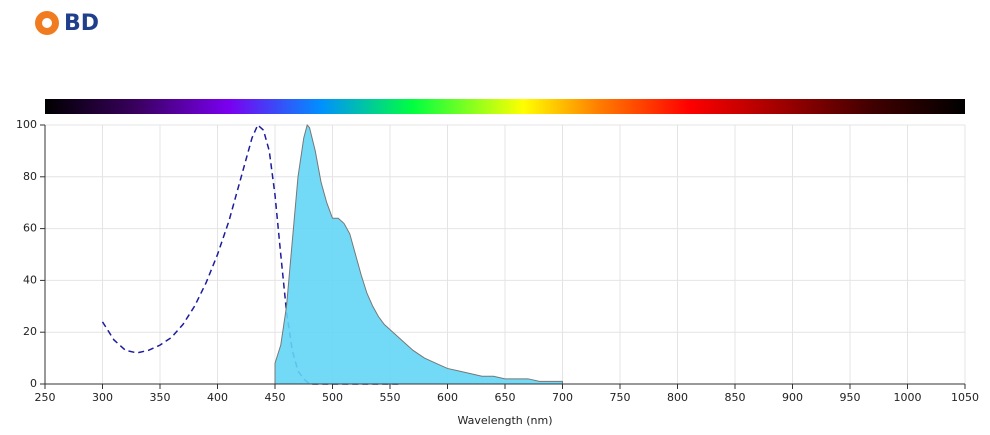  What do you see at coordinates (505, 397) in the screenshot?
I see `x-tick-label: 650` at bounding box center [505, 397].